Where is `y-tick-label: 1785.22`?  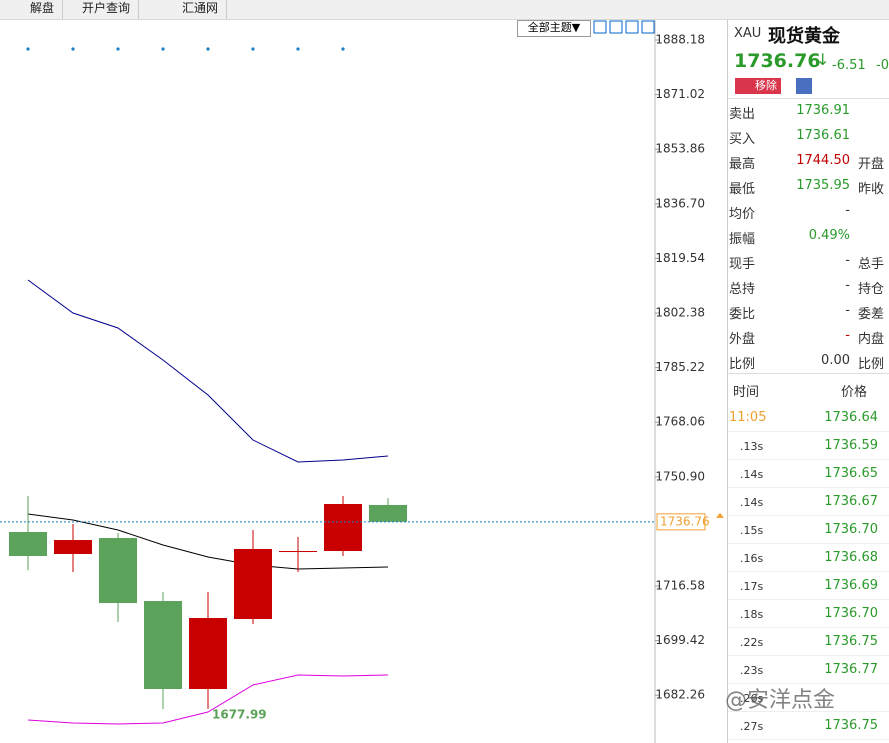 y-tick-label: 1785.22 is located at coordinates (680, 367).